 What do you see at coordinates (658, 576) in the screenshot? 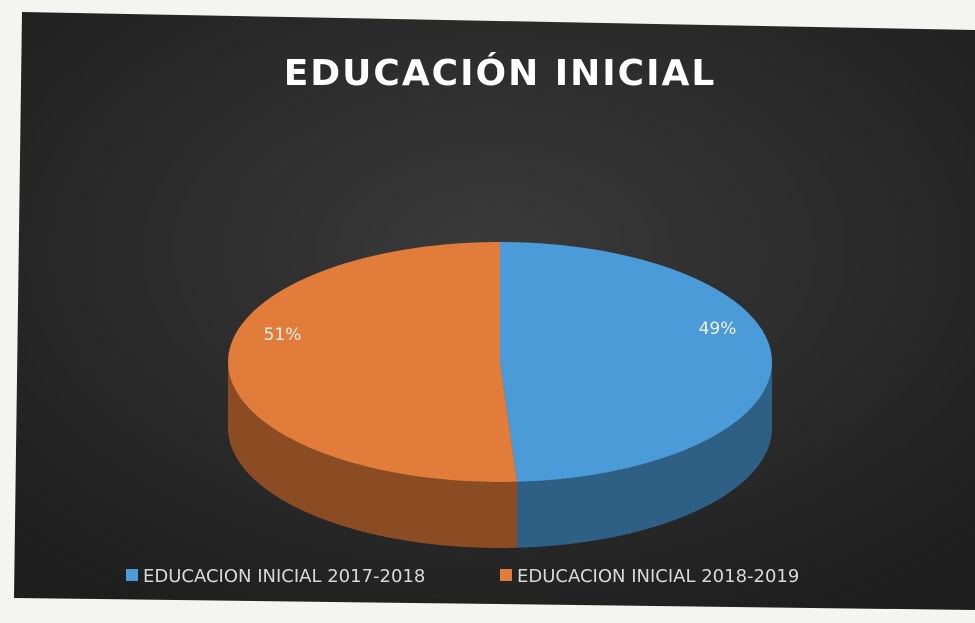
I see `legend-label: EDUCACION INICIAL 2018-2019` at bounding box center [658, 576].